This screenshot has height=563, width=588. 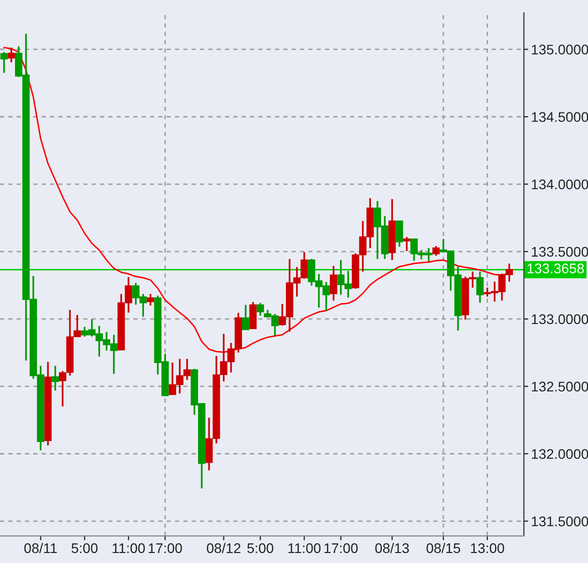 I want to click on x-tick-label: 13:00, so click(x=487, y=548).